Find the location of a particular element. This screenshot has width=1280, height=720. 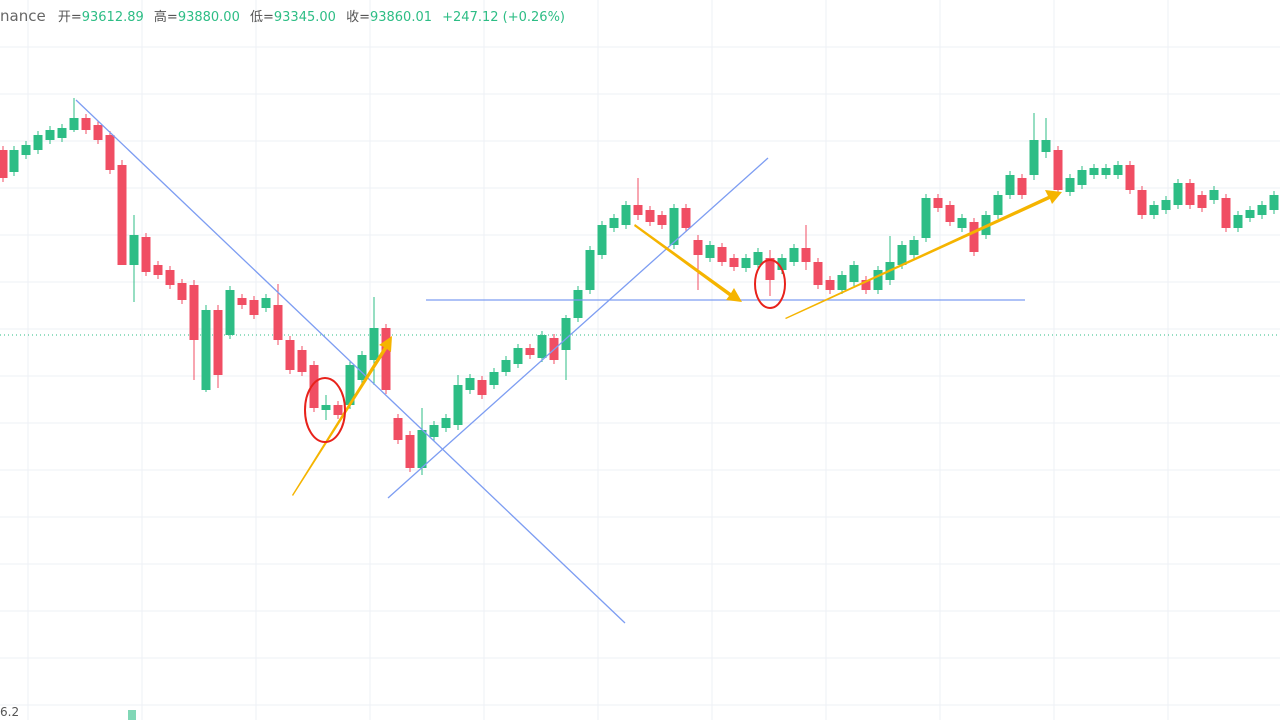

quote-label: 开= is located at coordinates (69, 17).